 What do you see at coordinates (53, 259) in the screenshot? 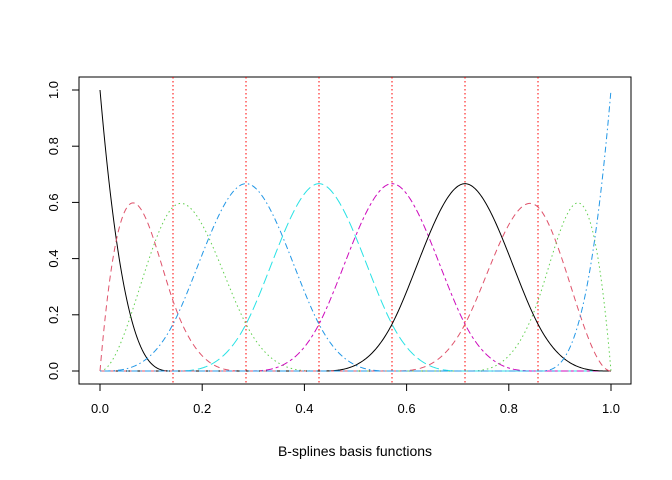
I see `y-tick-label: 0.4` at bounding box center [53, 259].